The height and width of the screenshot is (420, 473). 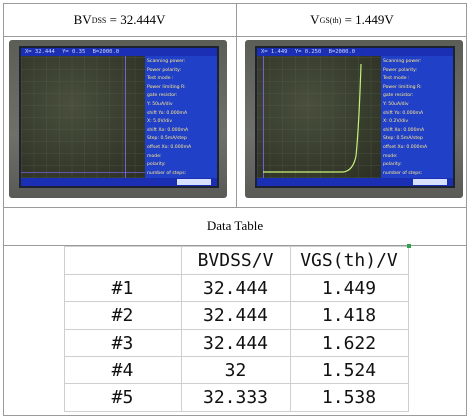 I want to click on vgsth-sub: GS(th), so click(x=330, y=20).